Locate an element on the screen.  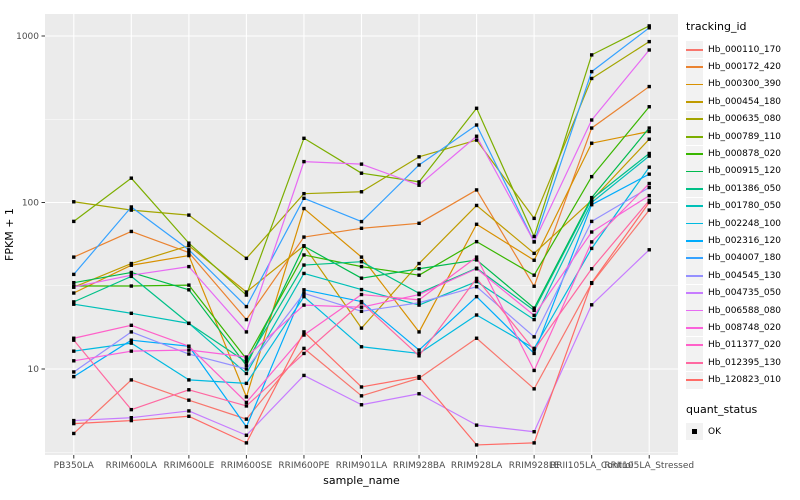
legend-item: Hb_000300_390 is located at coordinates (742, 84).